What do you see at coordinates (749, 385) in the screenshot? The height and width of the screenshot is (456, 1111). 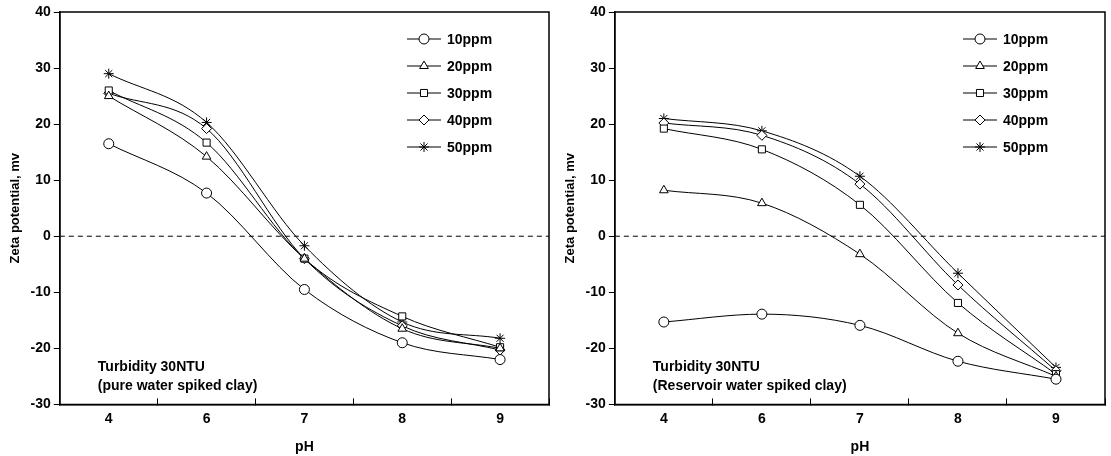 I see `annotation: (Reservoir water spiked clay)` at bounding box center [749, 385].